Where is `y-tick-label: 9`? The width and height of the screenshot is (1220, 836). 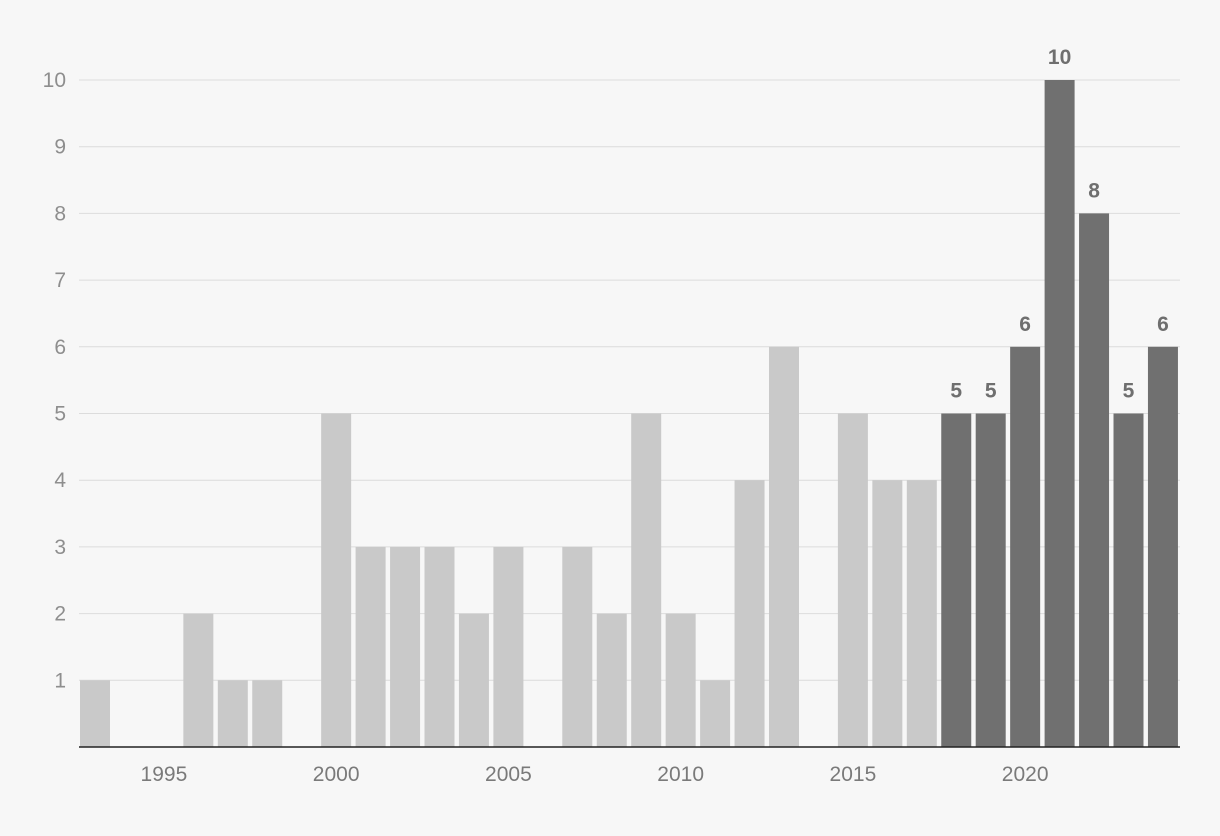
y-tick-label: 9 is located at coordinates (60, 147).